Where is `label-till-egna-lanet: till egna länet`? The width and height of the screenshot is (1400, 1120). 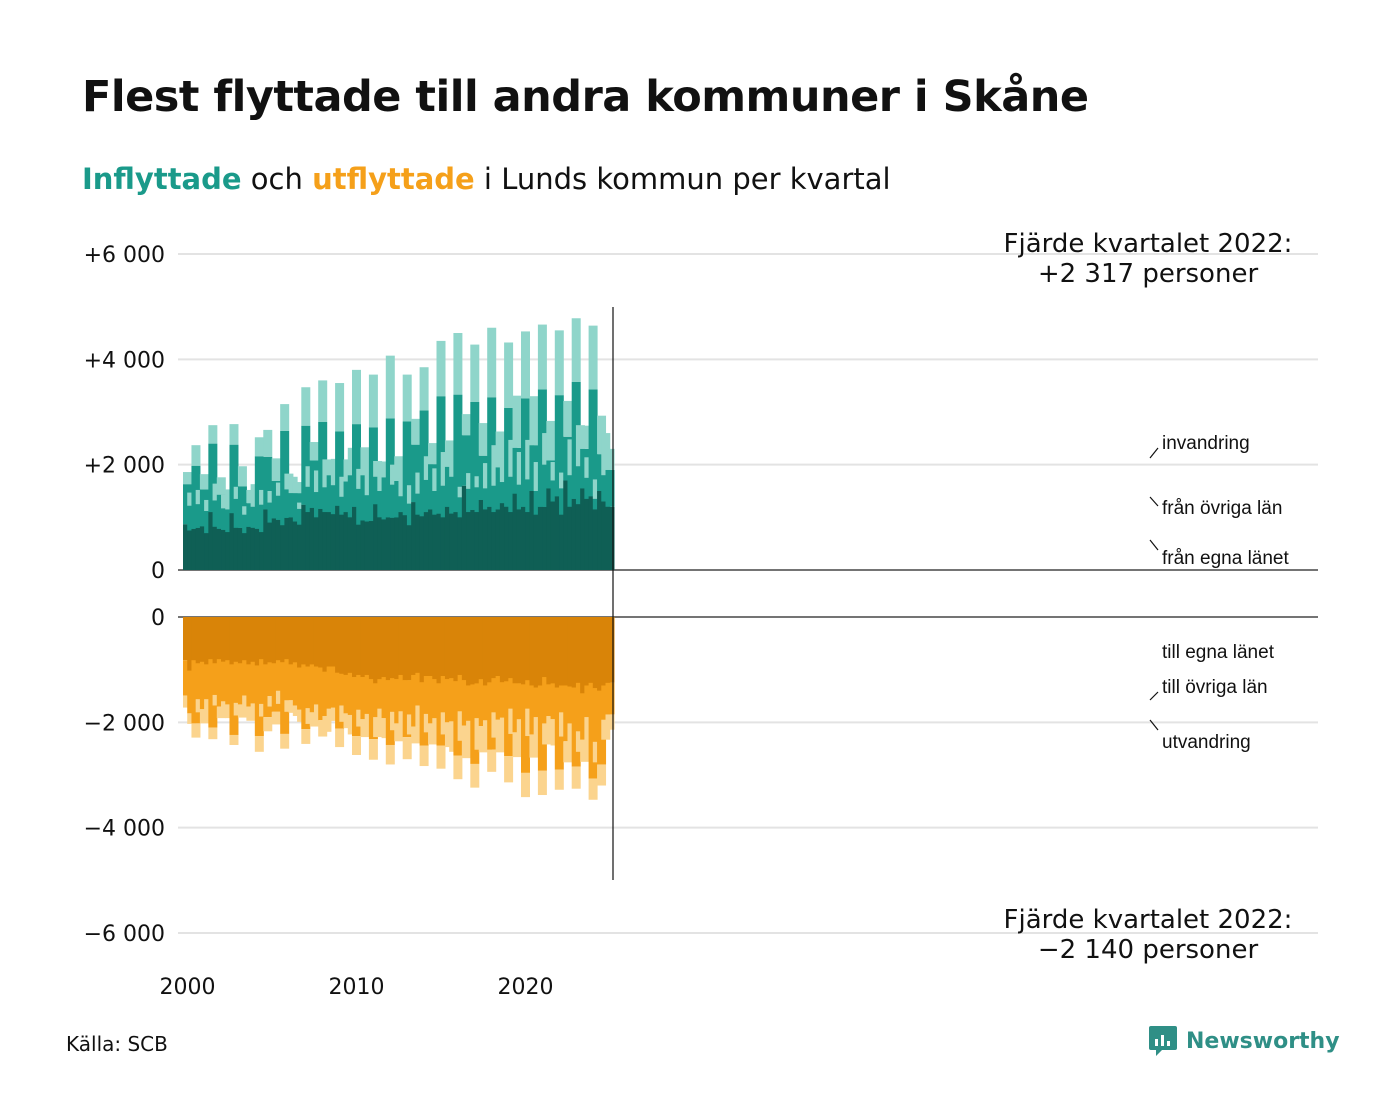 label-till-egna-lanet: till egna länet is located at coordinates (1218, 652).